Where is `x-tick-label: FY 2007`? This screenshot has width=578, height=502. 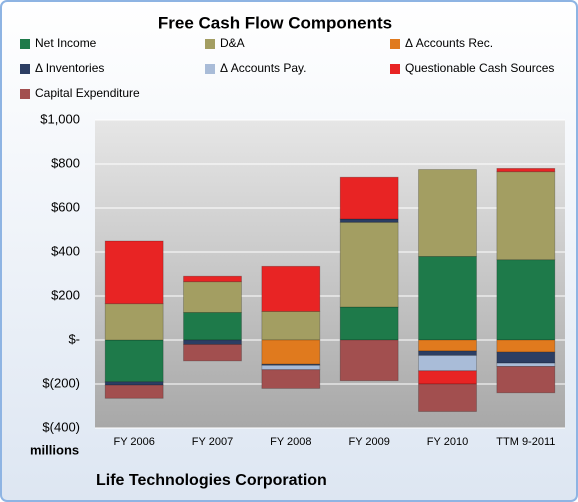 x-tick-label: FY 2007 is located at coordinates (212, 442).